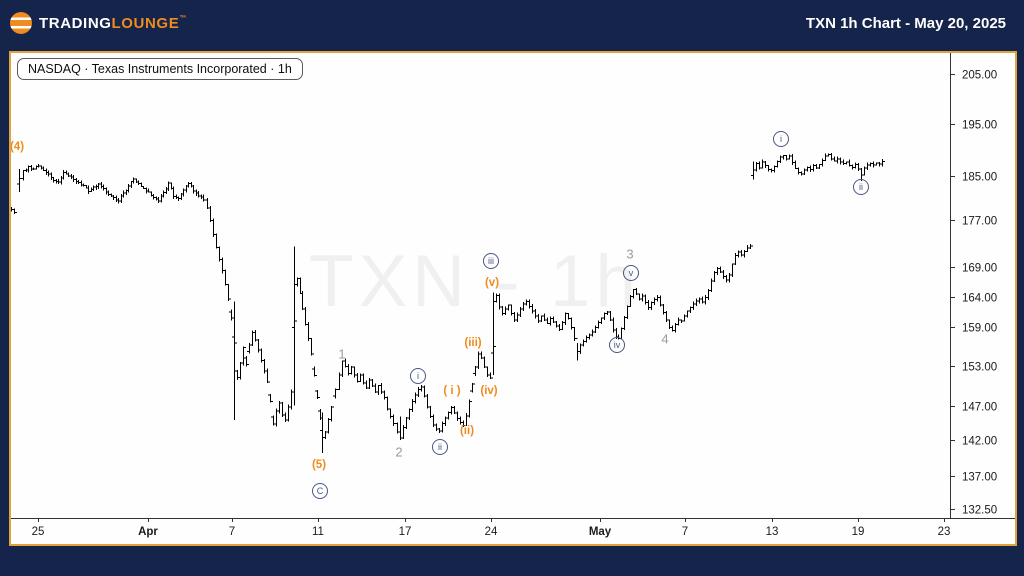 This screenshot has width=1024, height=576. What do you see at coordinates (629, 254) in the screenshot?
I see `wave-label-gray: 3` at bounding box center [629, 254].